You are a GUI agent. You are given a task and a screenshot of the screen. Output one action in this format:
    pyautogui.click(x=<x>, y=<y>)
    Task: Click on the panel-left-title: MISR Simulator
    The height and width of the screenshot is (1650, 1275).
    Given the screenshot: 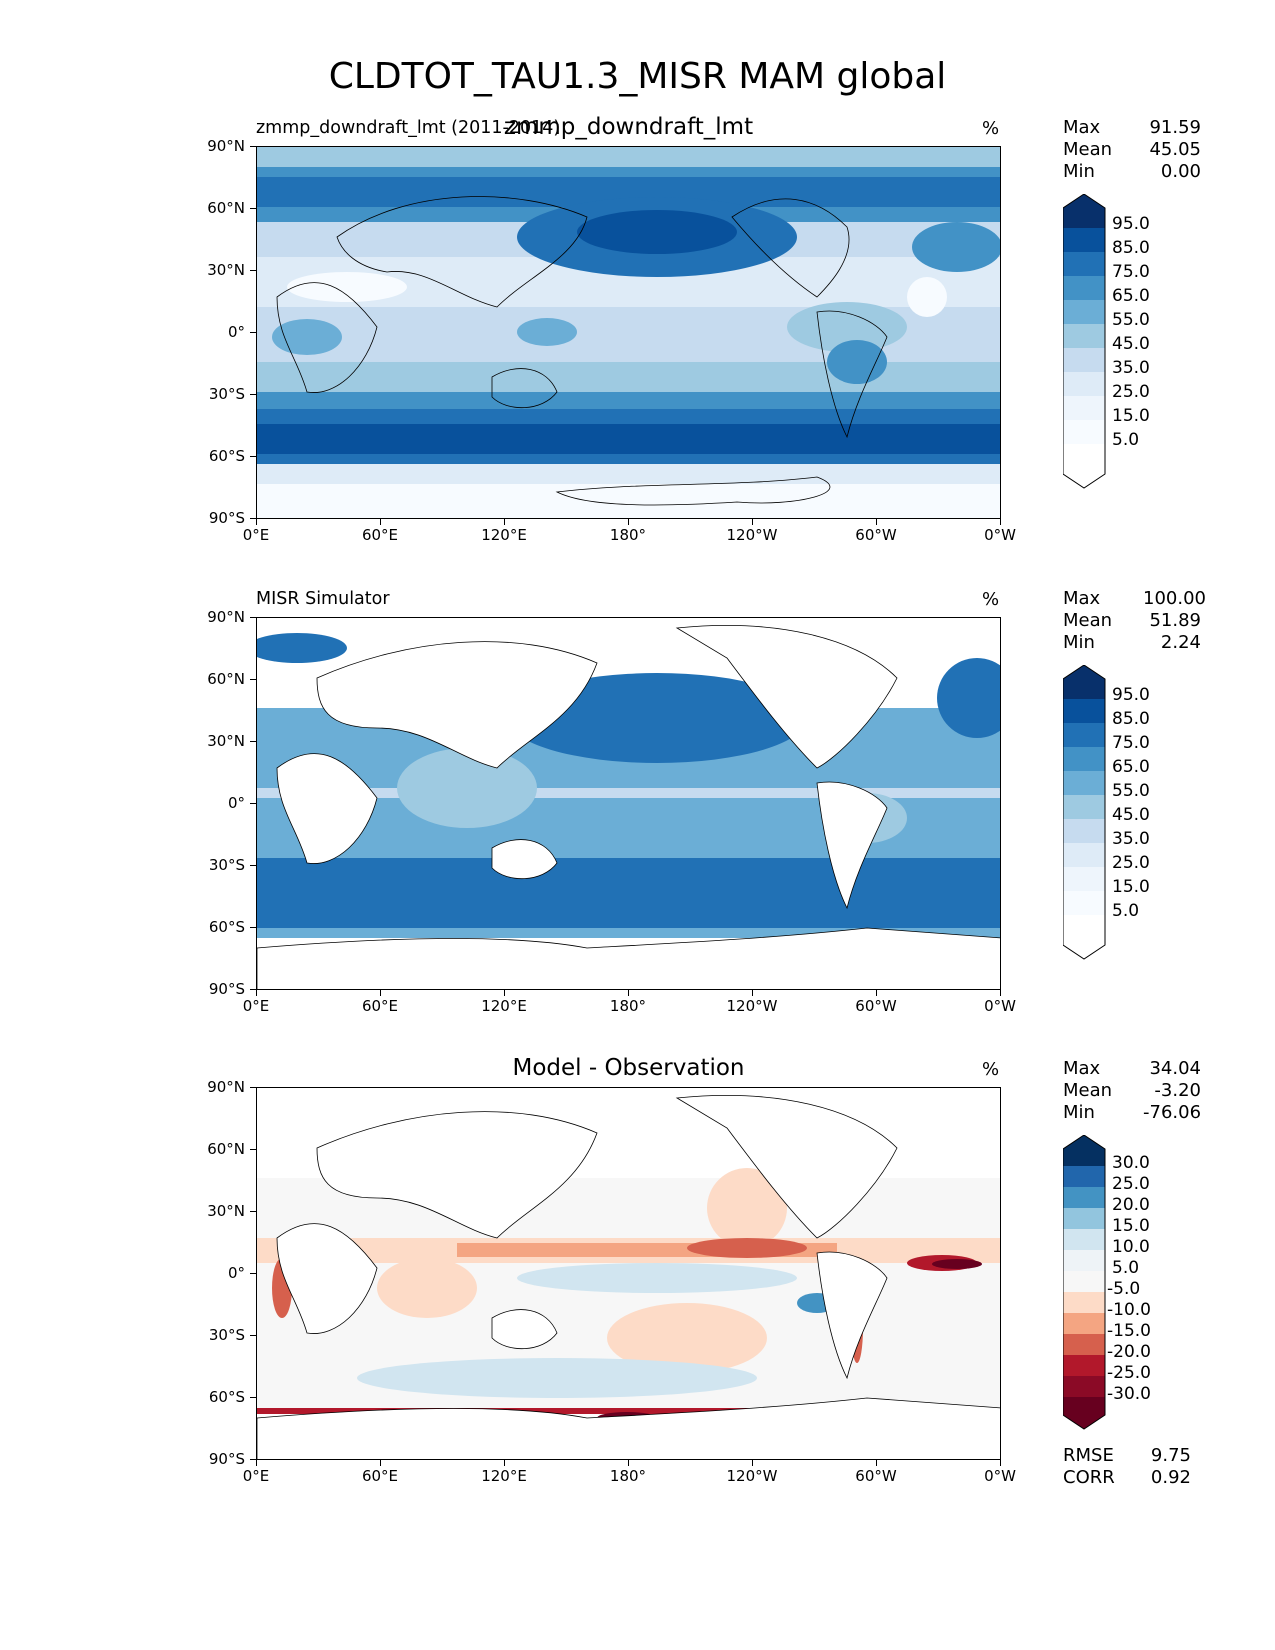 What is the action you would take?
    pyautogui.click(x=323, y=599)
    